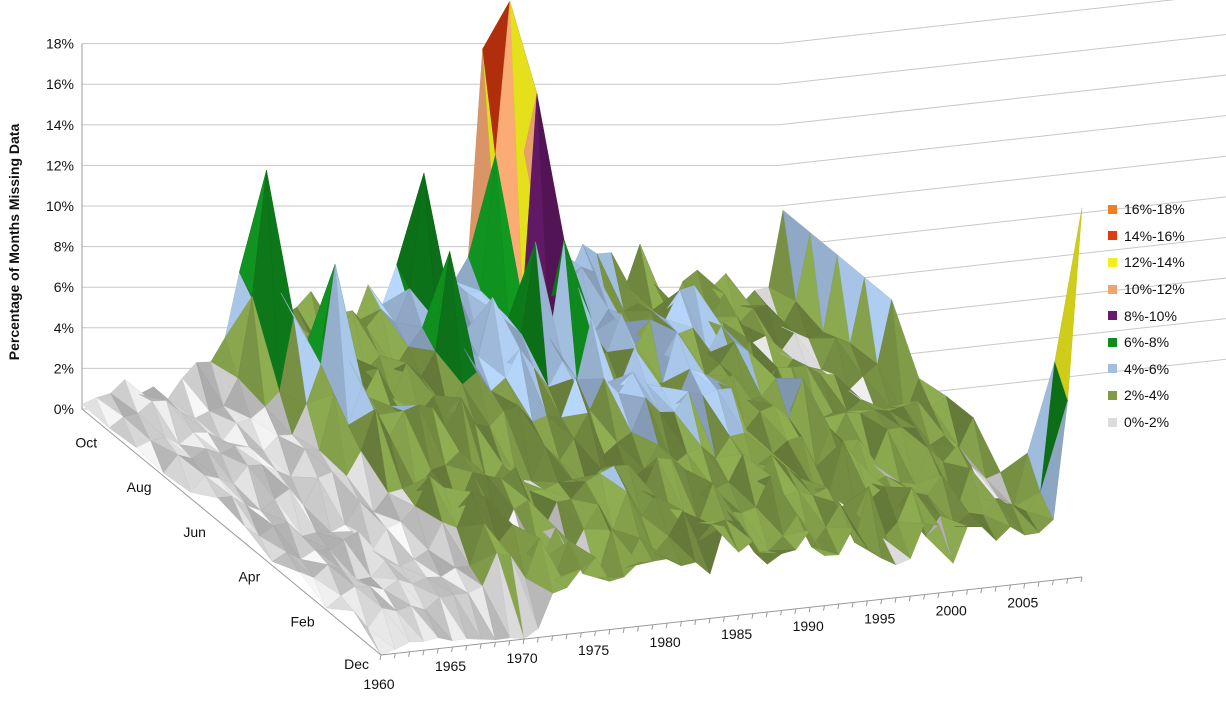 This screenshot has height=701, width=1226. Describe the element at coordinates (139, 487) in the screenshot. I see `y-tick-label: Aug` at that location.